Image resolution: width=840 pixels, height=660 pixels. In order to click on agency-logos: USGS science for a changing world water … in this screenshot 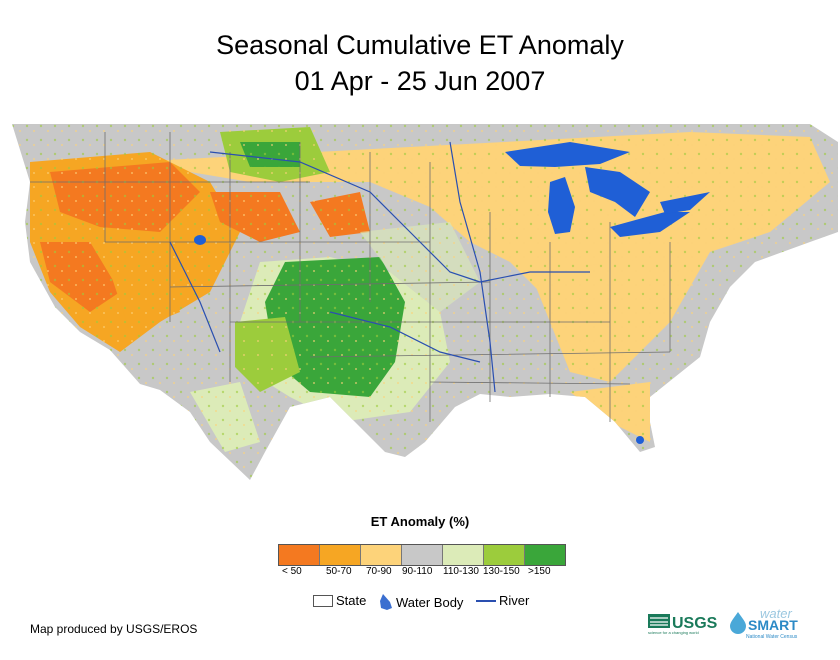, I will do `click(723, 623)`.